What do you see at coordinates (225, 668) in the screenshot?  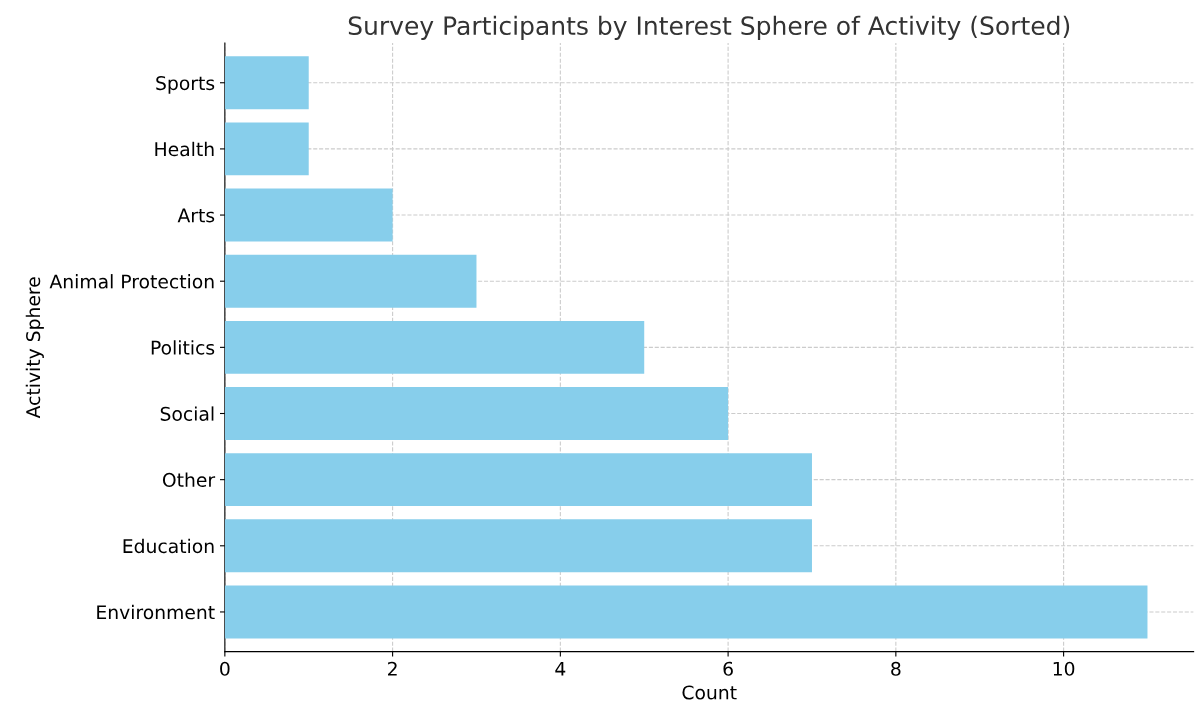 I see `x-tick-label: 0` at bounding box center [225, 668].